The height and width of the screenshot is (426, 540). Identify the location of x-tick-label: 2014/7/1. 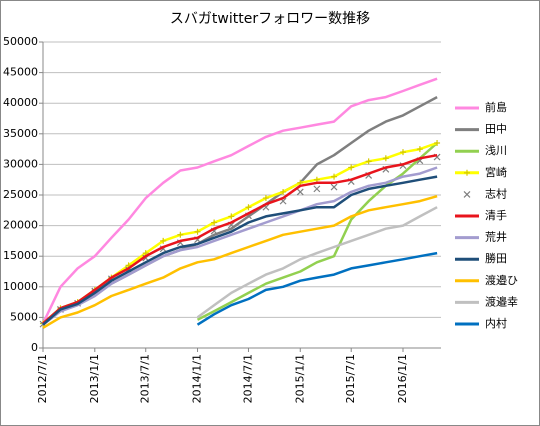
(247, 378).